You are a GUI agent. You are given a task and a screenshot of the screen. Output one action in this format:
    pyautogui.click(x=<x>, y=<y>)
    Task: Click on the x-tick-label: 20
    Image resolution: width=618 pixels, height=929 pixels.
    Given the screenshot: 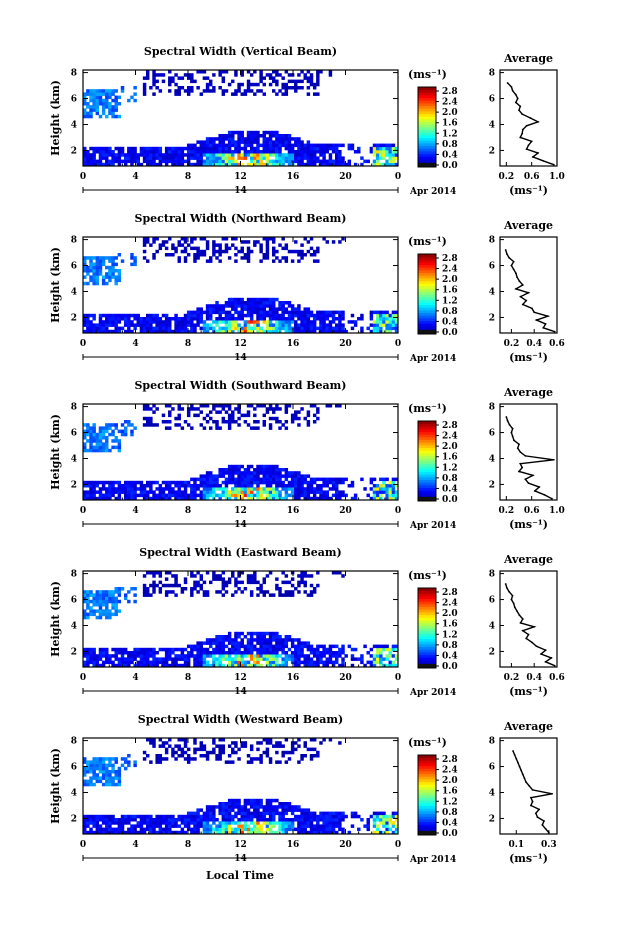 What is the action you would take?
    pyautogui.click(x=345, y=845)
    